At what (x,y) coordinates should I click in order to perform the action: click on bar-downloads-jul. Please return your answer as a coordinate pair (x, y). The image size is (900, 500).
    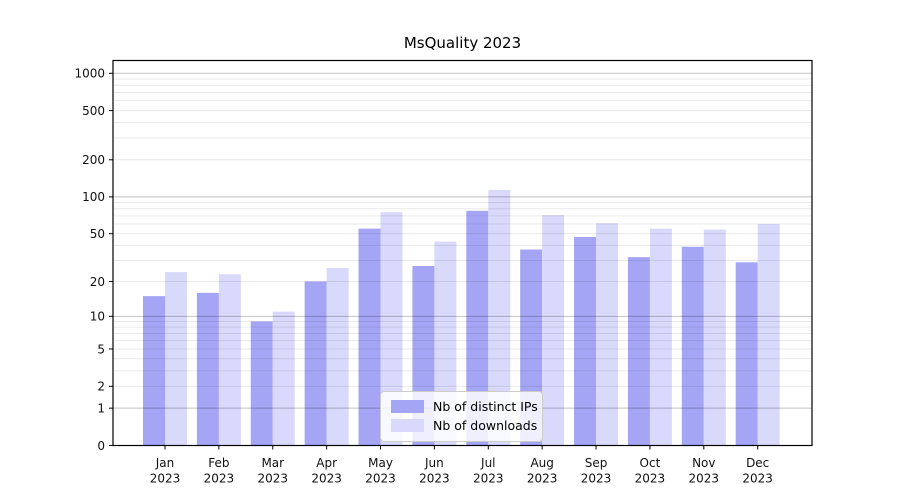
    Looking at the image, I should click on (499, 317).